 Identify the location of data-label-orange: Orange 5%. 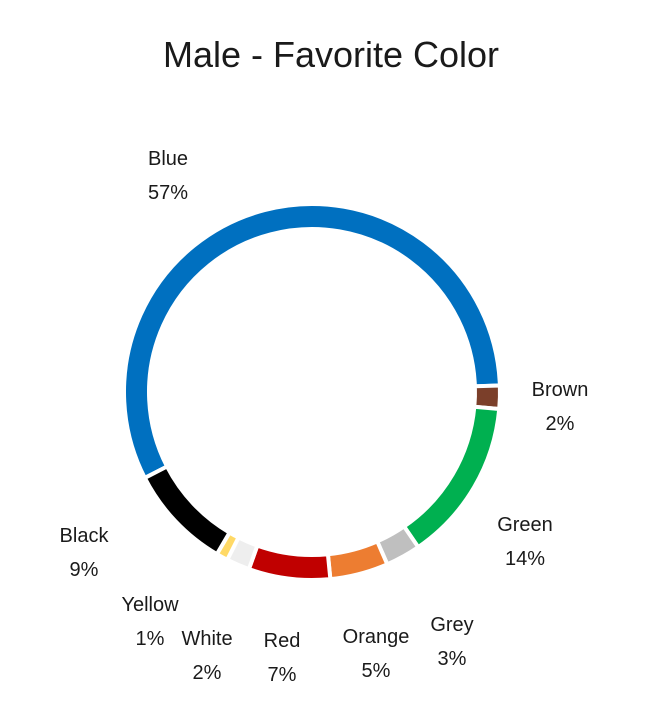
(376, 654).